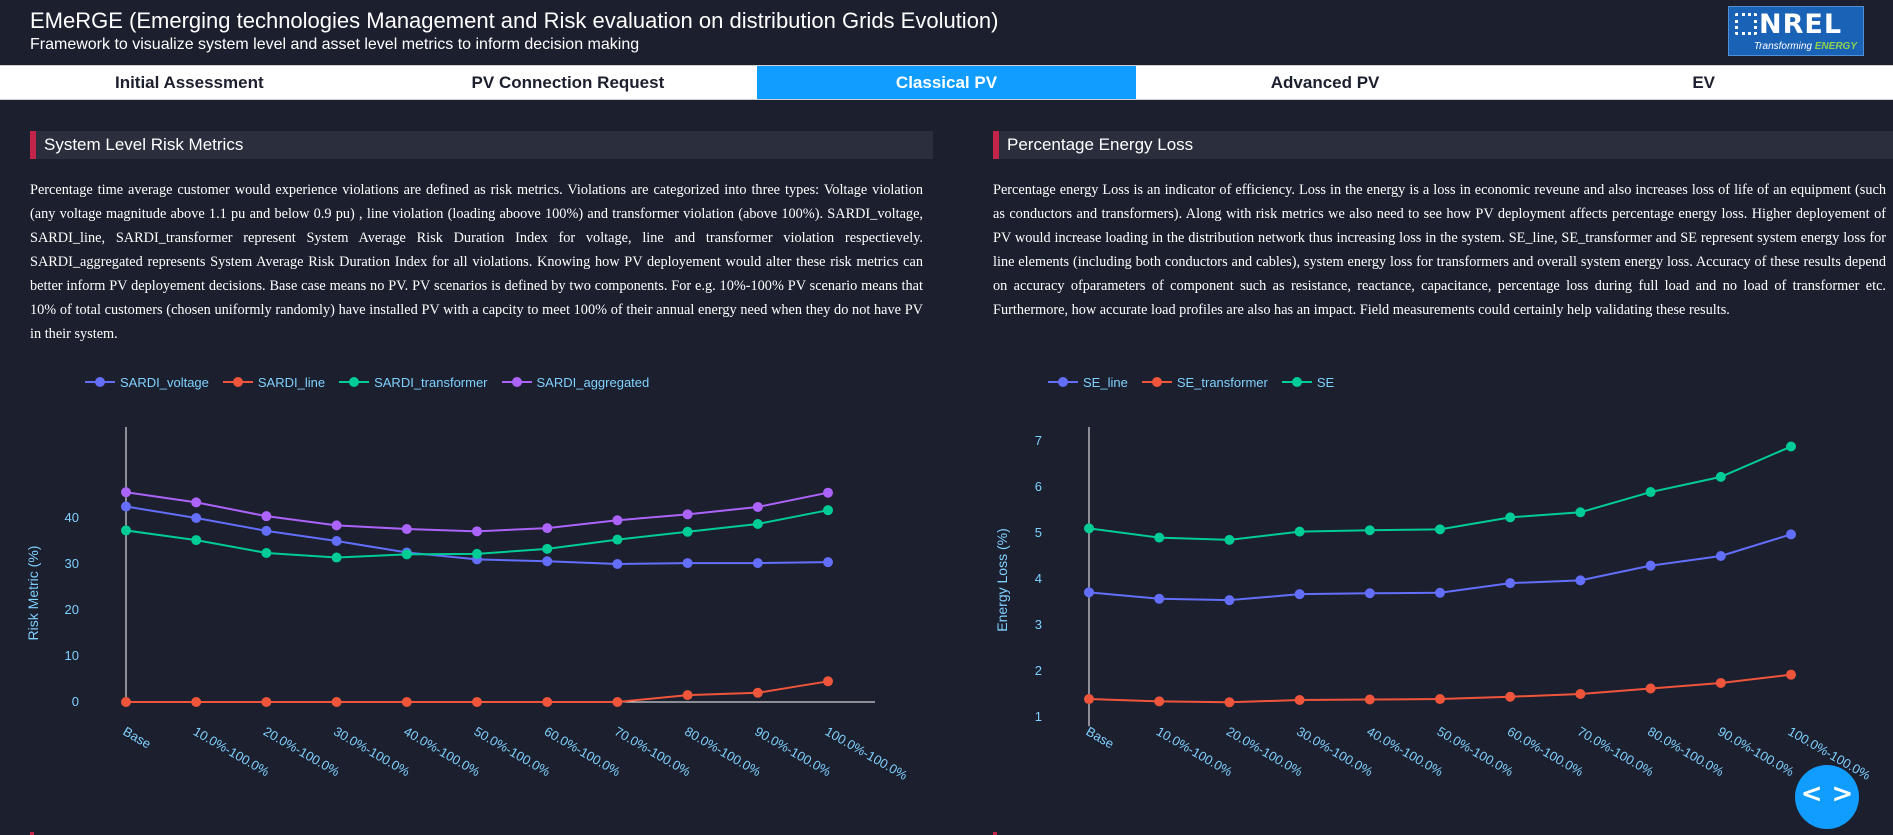 The image size is (1893, 835). I want to click on legend-item: SE_line, so click(1088, 382).